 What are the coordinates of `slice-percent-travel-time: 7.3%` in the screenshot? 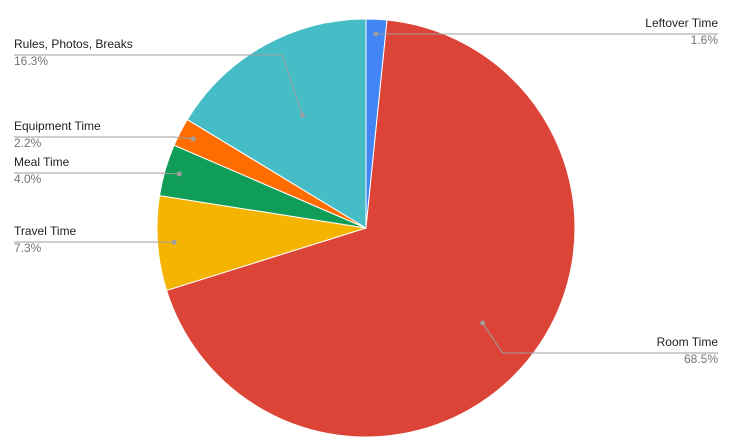 It's located at (28, 248).